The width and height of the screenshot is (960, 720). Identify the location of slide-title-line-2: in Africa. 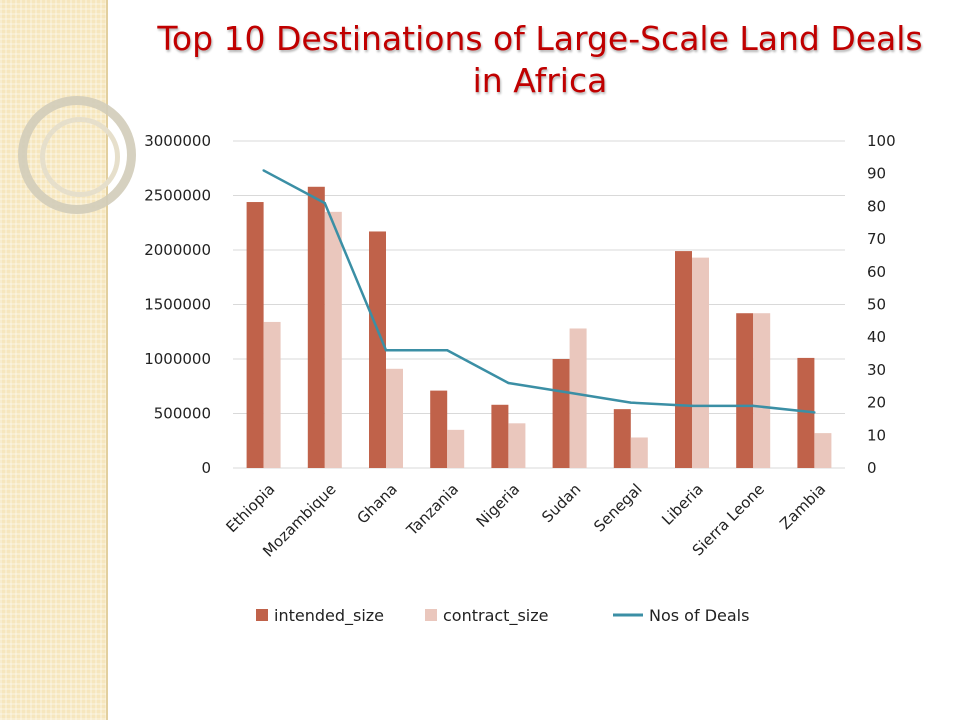
(540, 80).